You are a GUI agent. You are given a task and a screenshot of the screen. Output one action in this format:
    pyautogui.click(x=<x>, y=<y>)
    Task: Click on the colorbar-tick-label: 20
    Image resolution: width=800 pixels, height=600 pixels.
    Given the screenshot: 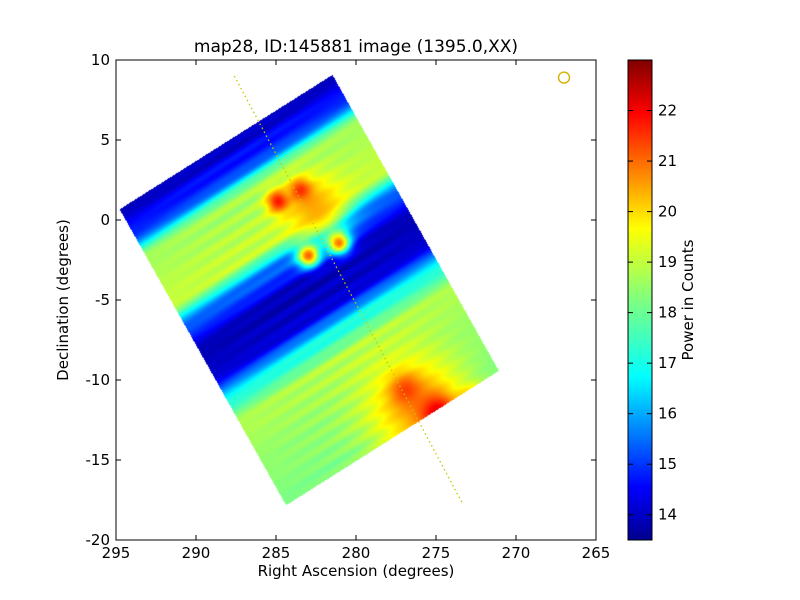 What is the action you would take?
    pyautogui.click(x=667, y=212)
    